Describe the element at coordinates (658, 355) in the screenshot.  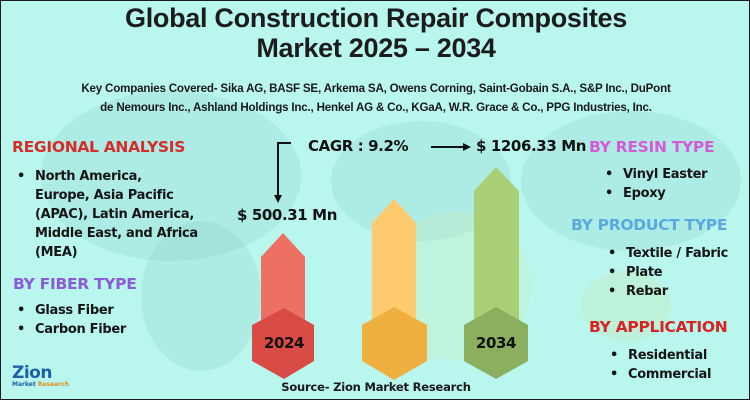
I see `list-item: Residential` at that location.